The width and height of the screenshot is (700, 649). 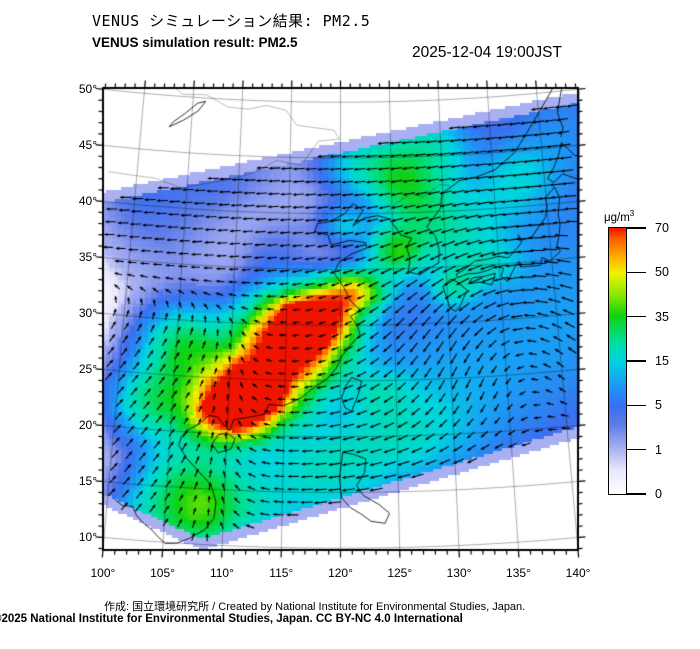 I want to click on forecast-datetime: 2025-12-04 19:00JST, so click(x=487, y=52).